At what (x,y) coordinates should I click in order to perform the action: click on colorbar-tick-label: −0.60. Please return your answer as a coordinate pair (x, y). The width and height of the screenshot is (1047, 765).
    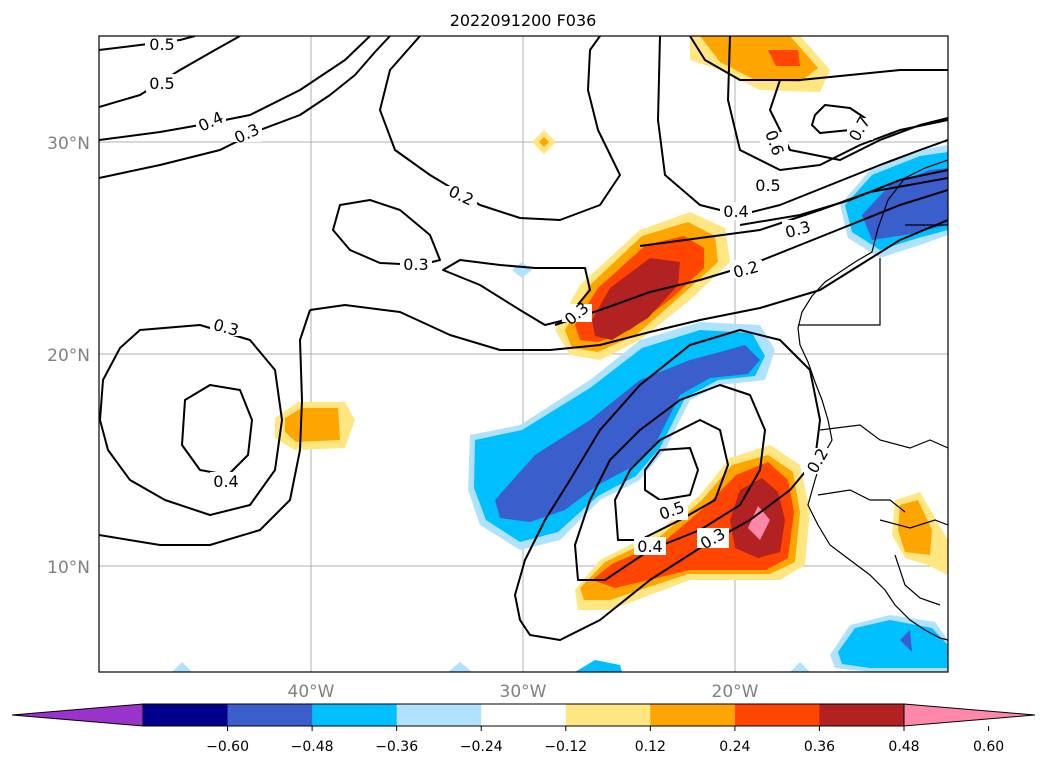
    Looking at the image, I should click on (227, 747).